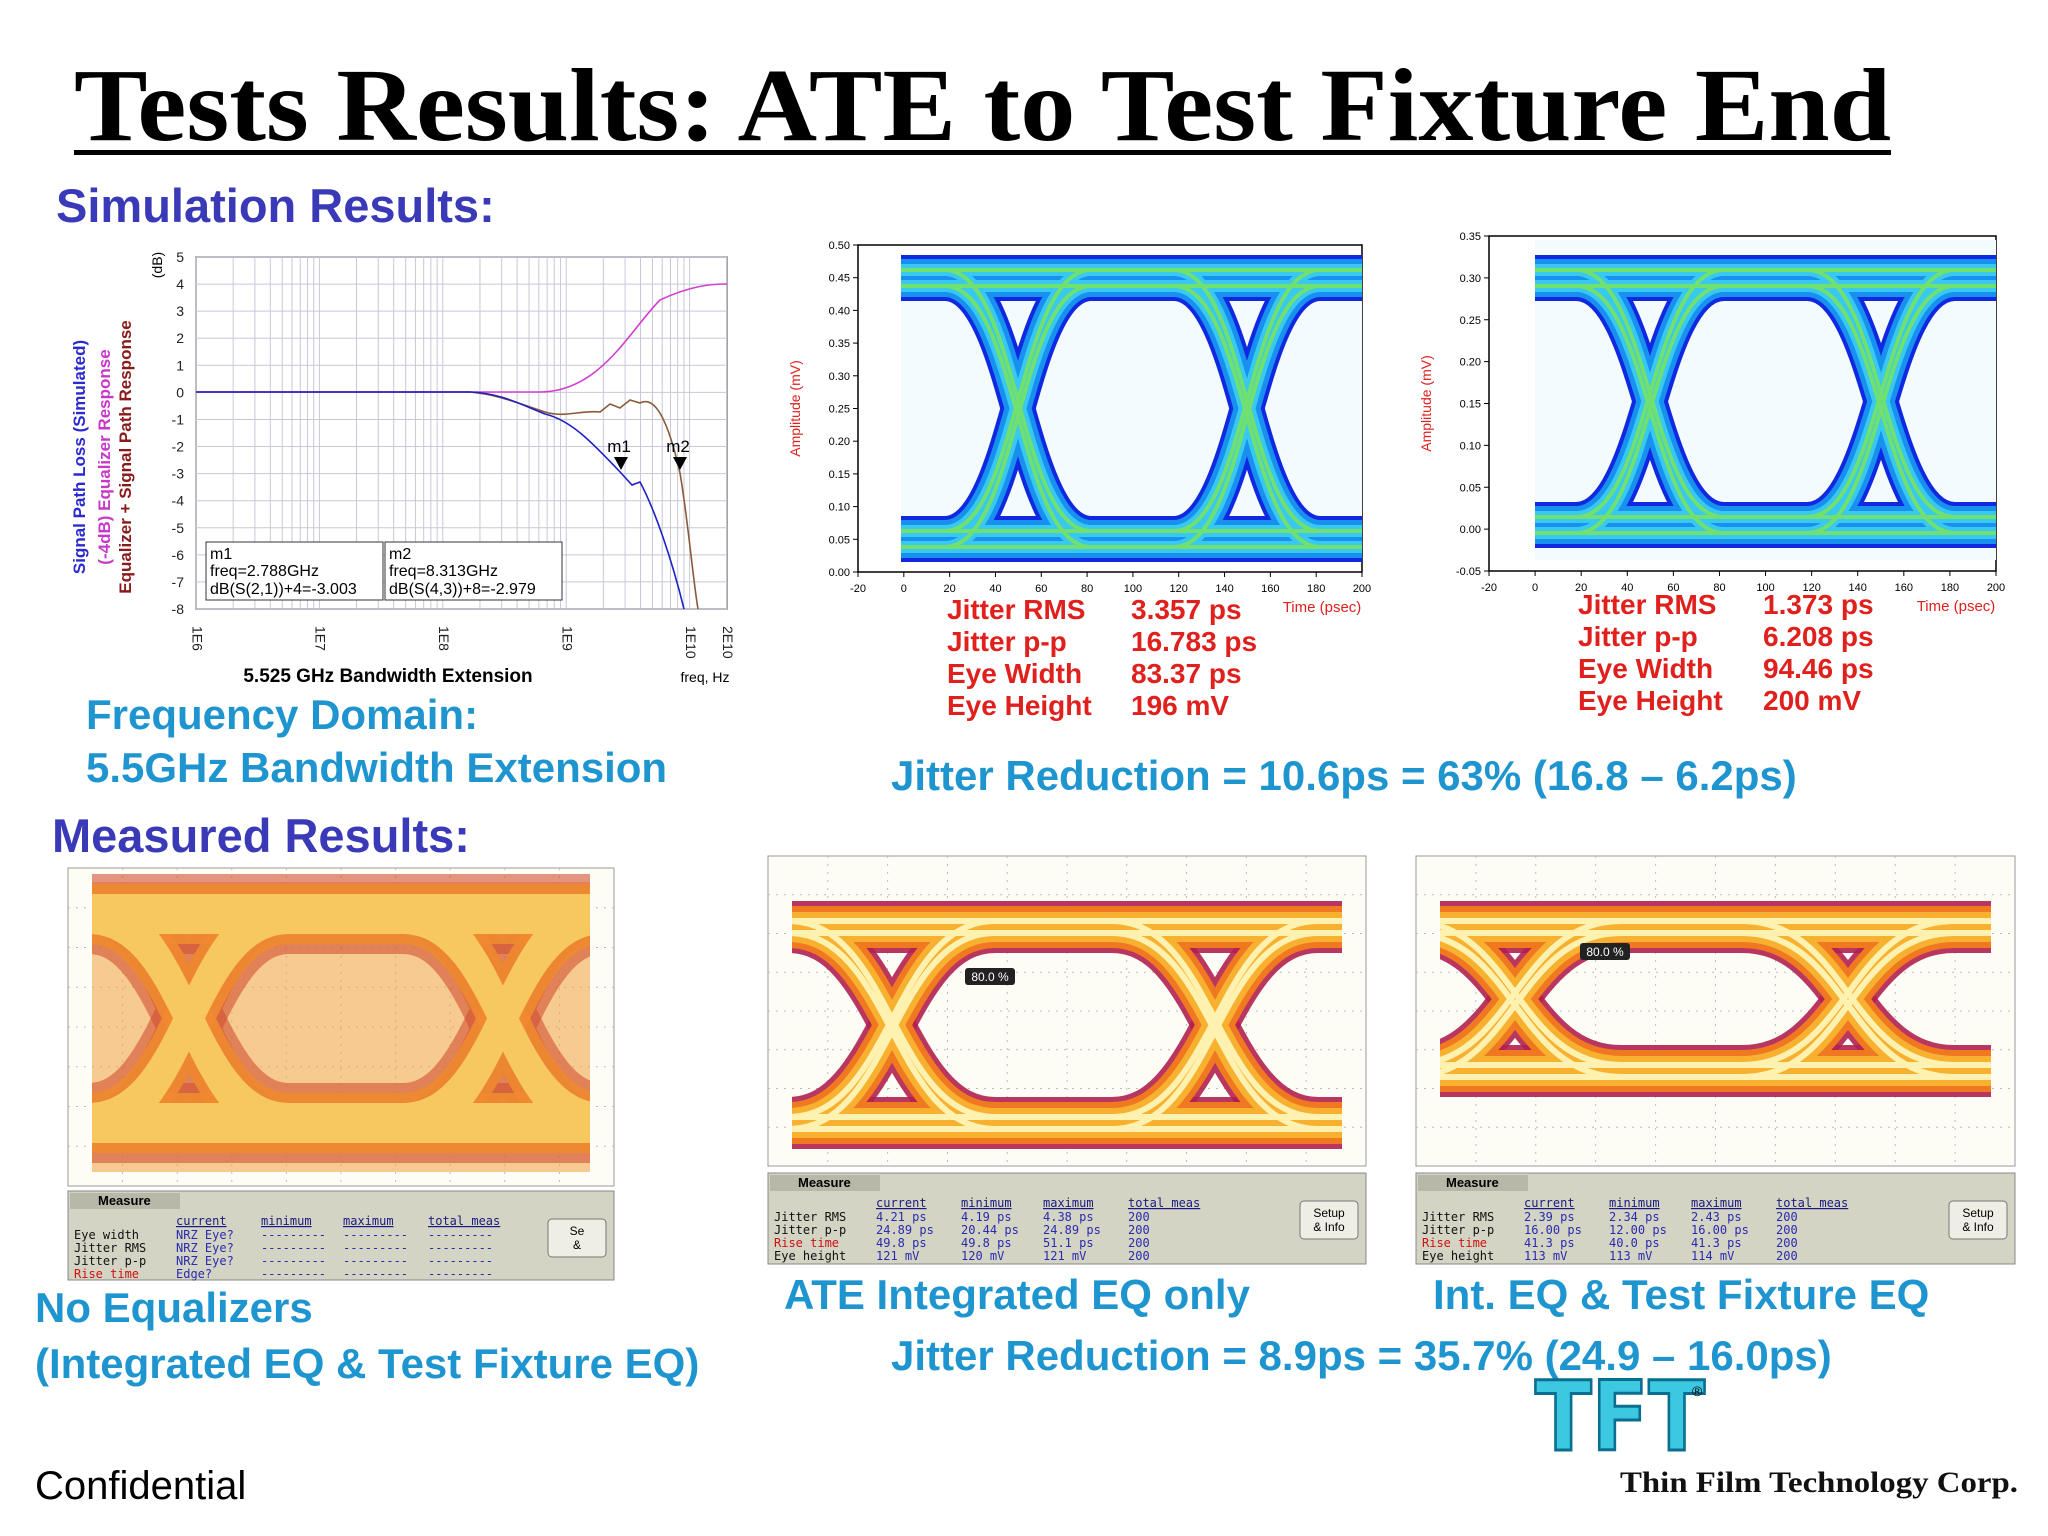 The height and width of the screenshot is (1536, 2048). Describe the element at coordinates (1812, 700) in the screenshot. I see `stat-value: 200 mV` at that location.